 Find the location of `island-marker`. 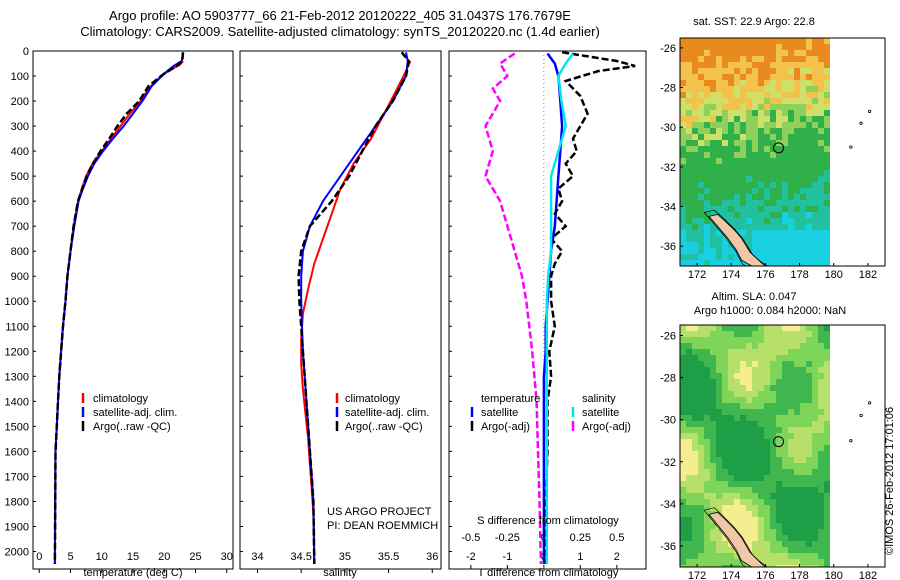

island-marker is located at coordinates (870, 111).